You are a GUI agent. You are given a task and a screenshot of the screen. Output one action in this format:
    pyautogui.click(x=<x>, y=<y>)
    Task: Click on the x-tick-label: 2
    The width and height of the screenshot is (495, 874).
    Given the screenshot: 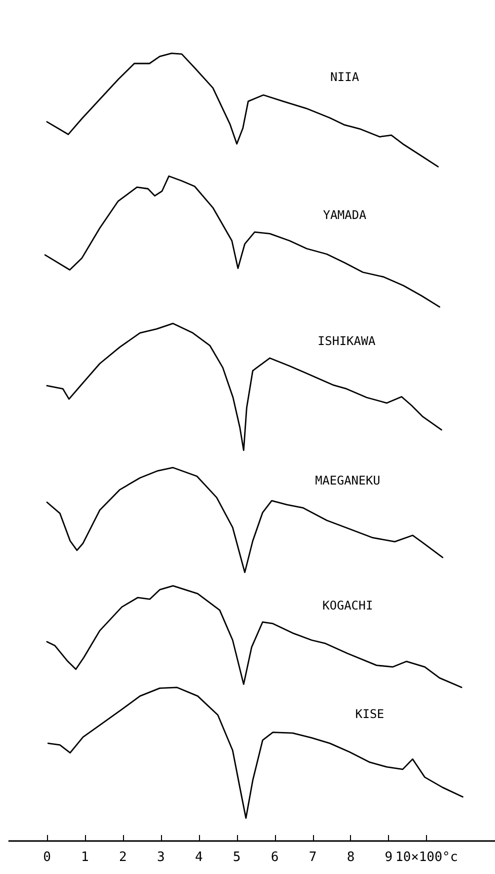 What is the action you would take?
    pyautogui.click(x=122, y=857)
    